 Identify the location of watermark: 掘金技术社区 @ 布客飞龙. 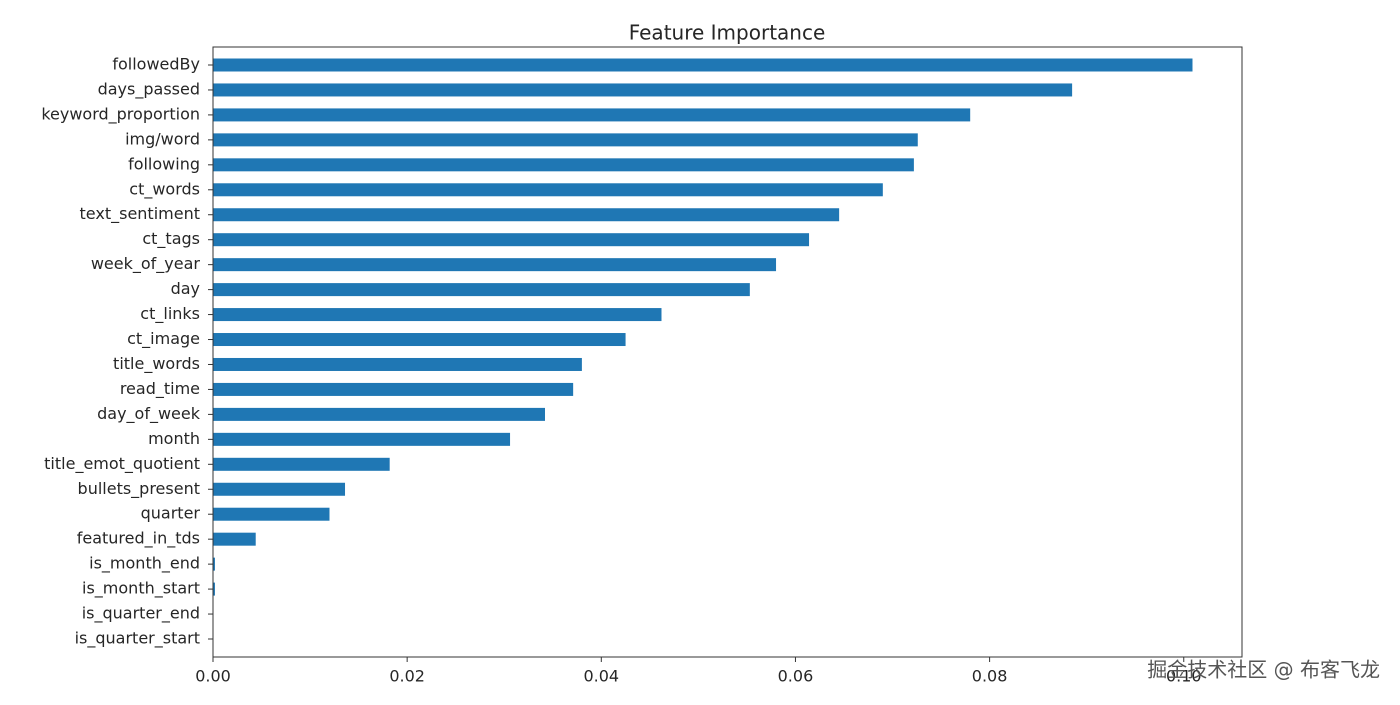
(1263, 670).